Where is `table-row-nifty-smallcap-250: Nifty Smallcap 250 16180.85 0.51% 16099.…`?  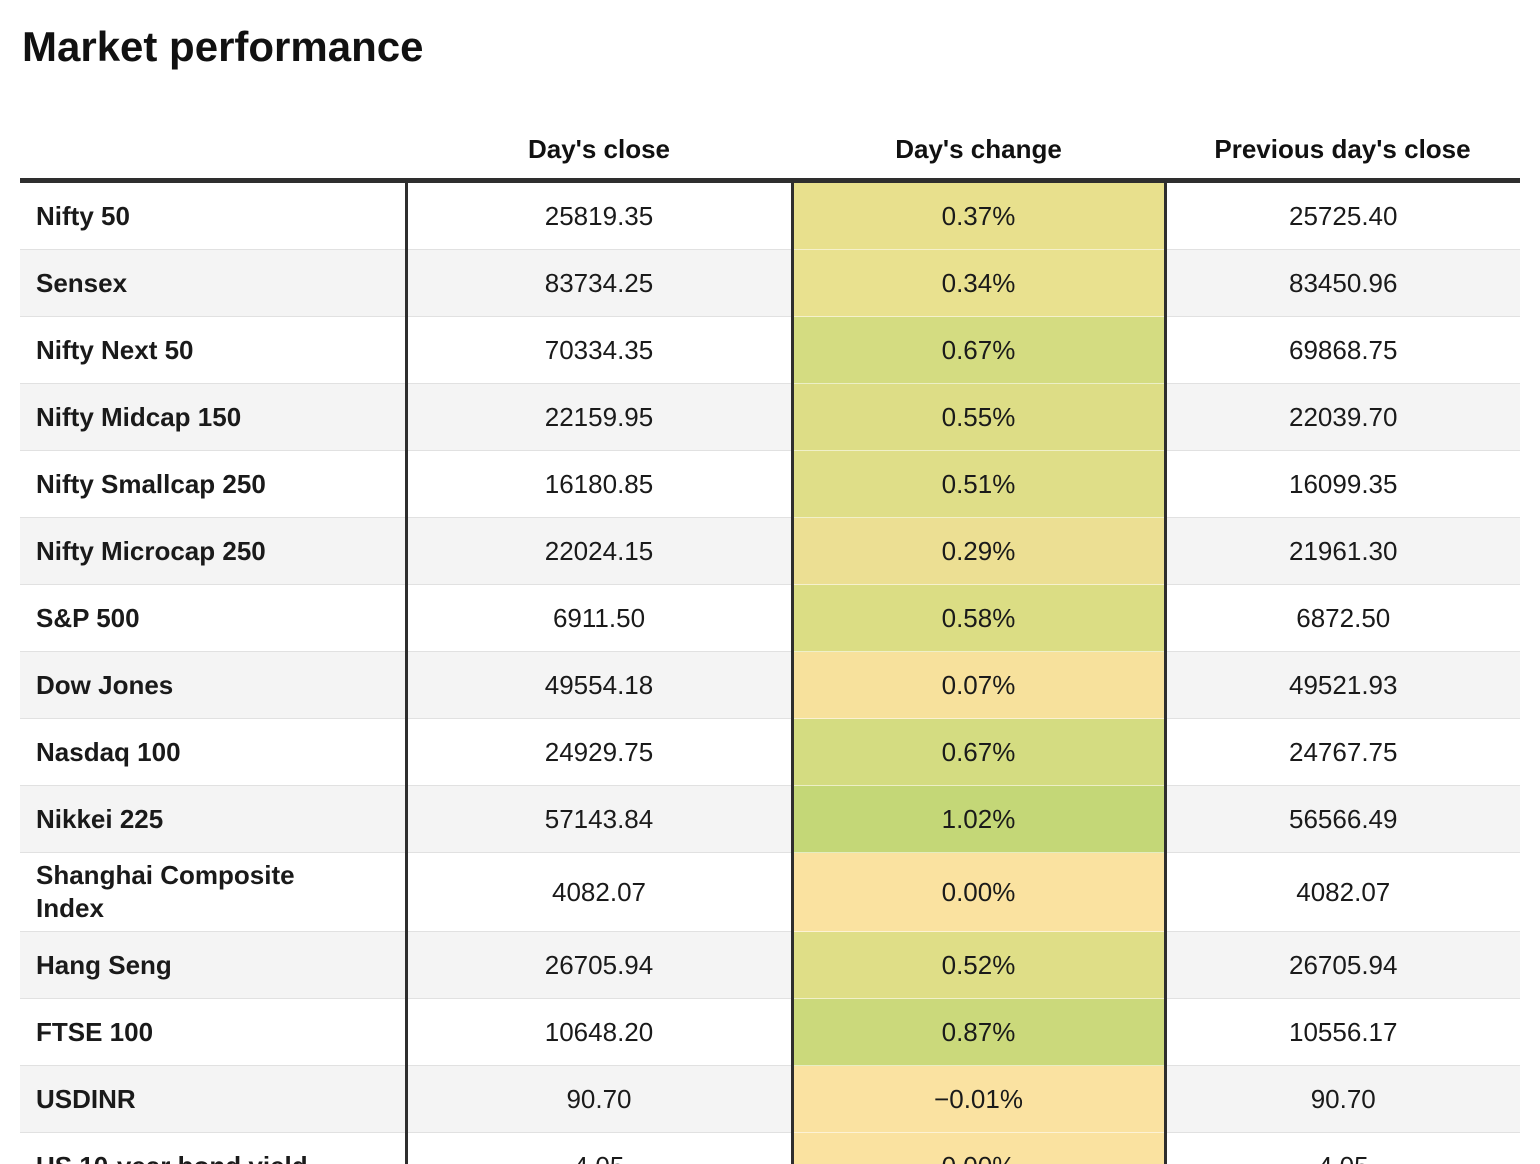 table-row-nifty-smallcap-250: Nifty Smallcap 250 16180.85 0.51% 16099.… is located at coordinates (770, 484).